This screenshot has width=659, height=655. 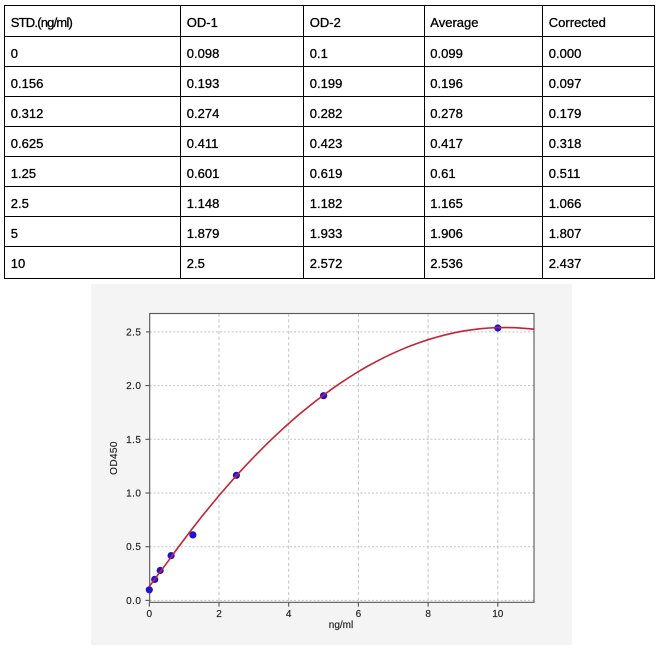 What do you see at coordinates (133, 494) in the screenshot?
I see `svg-text: 1.0` at bounding box center [133, 494].